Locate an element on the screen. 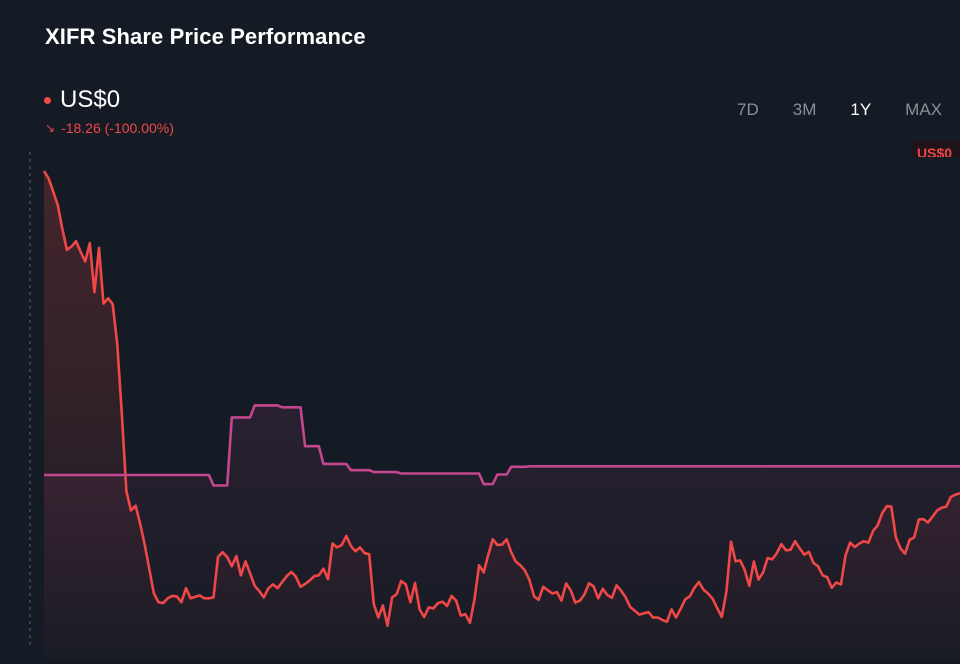  range-7d-button: 7D is located at coordinates (748, 109).